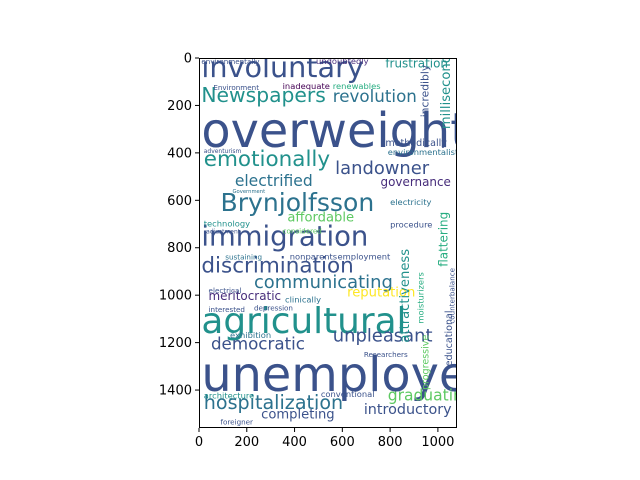  I want to click on cloud-word: technology, so click(227, 223).